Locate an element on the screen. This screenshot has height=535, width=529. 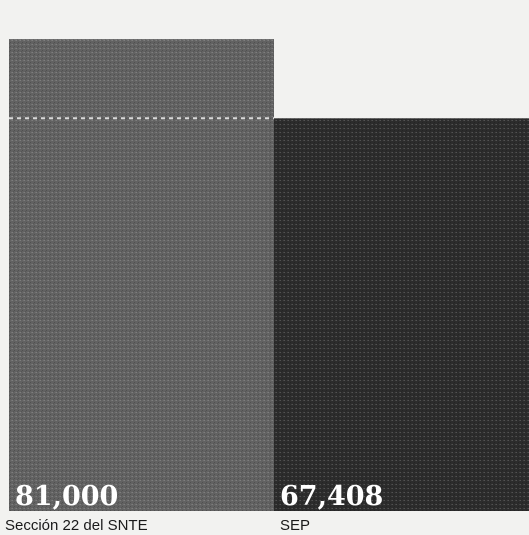
category-label-1: Sección 22 del SNTE is located at coordinates (76, 525).